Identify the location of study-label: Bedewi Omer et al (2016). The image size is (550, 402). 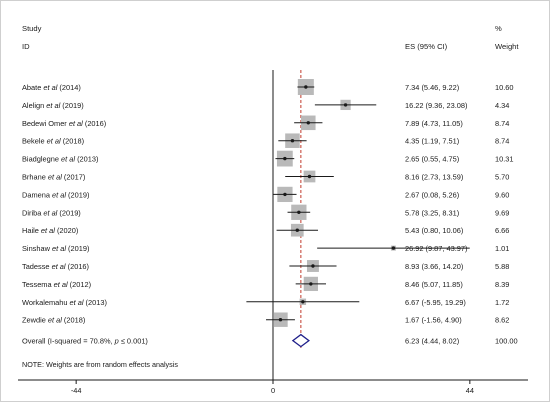
(64, 123).